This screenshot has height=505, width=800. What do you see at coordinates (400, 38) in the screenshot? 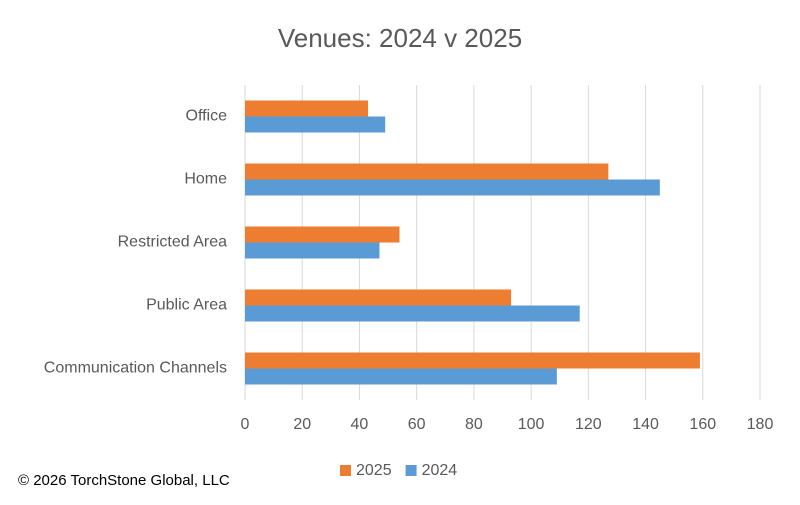
I see `chart-title: Venues: 2024 v 2025` at bounding box center [400, 38].